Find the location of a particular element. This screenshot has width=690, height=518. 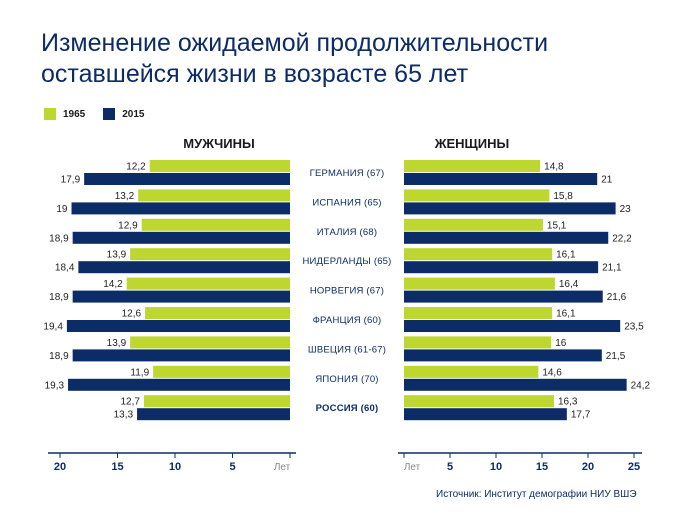

data-label-women-1965: 15,1 is located at coordinates (557, 225).